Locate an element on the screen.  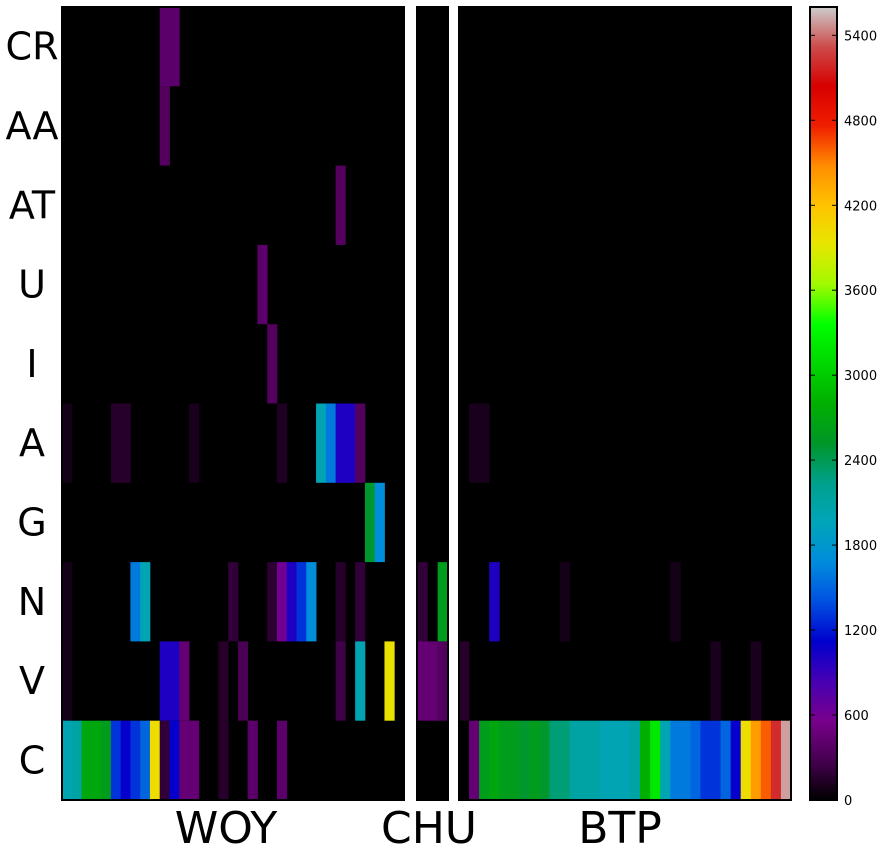
colorbar: 0 600 1200 1800 2400 3000 3600 4200 4800 5400 is located at coordinates (843, 407).